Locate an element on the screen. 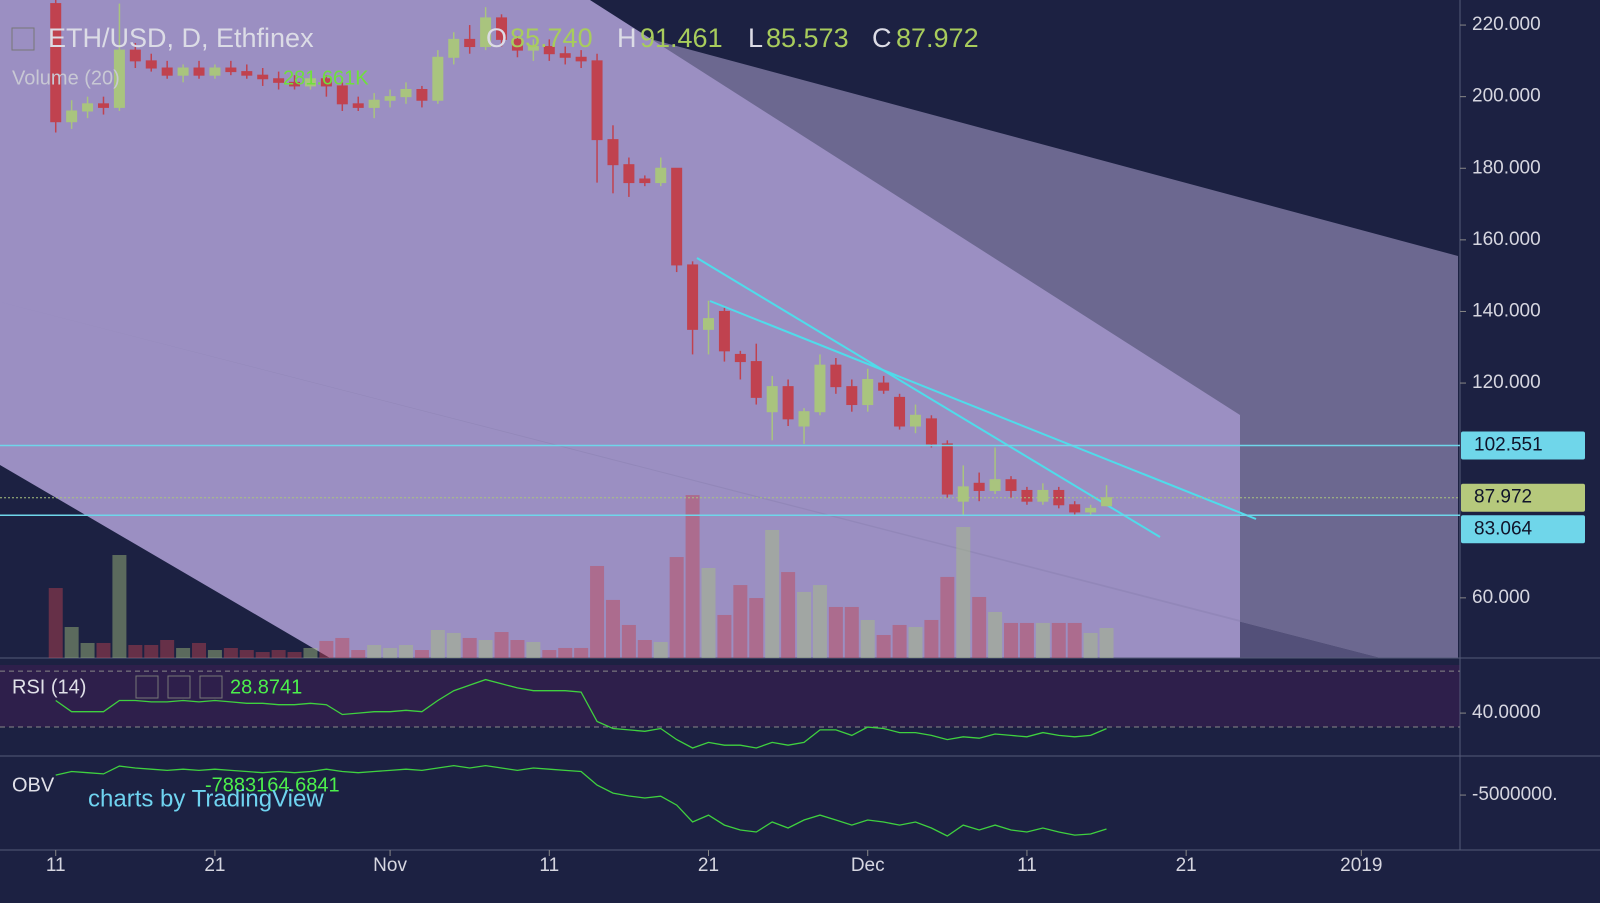 This screenshot has width=1600, height=903. watermark: charts by TradingView is located at coordinates (206, 798).